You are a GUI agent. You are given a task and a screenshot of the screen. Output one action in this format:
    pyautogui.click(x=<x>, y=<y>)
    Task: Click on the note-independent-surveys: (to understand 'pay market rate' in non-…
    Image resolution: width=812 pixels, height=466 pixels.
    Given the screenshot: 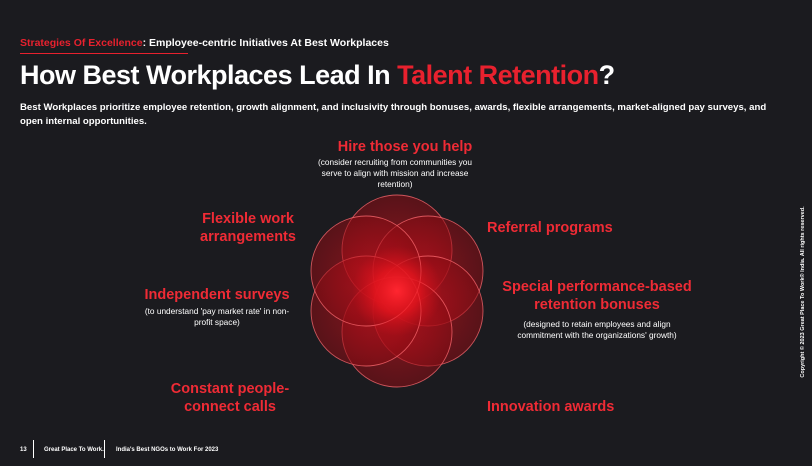 What is the action you would take?
    pyautogui.click(x=217, y=316)
    